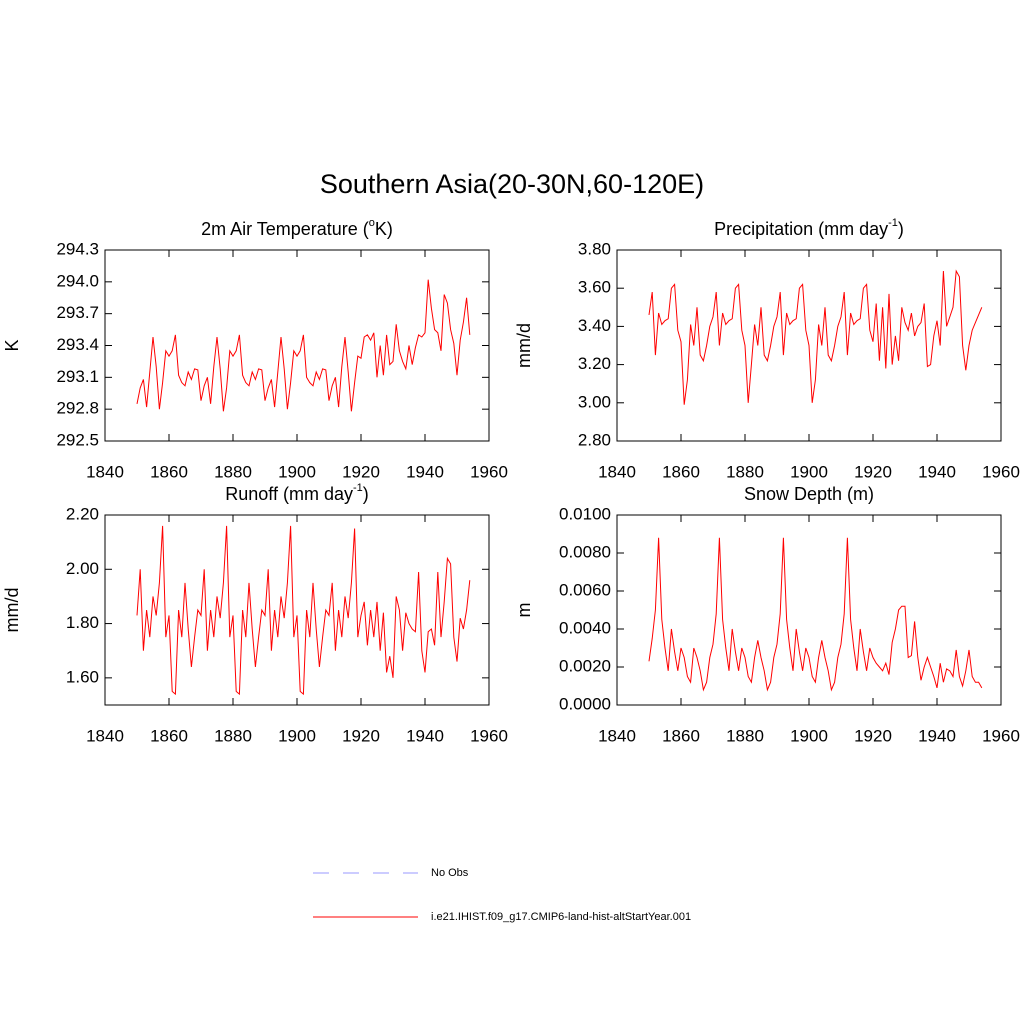 Image resolution: width=1024 pixels, height=1024 pixels. I want to click on y-tick-label: 3.20, so click(594, 363).